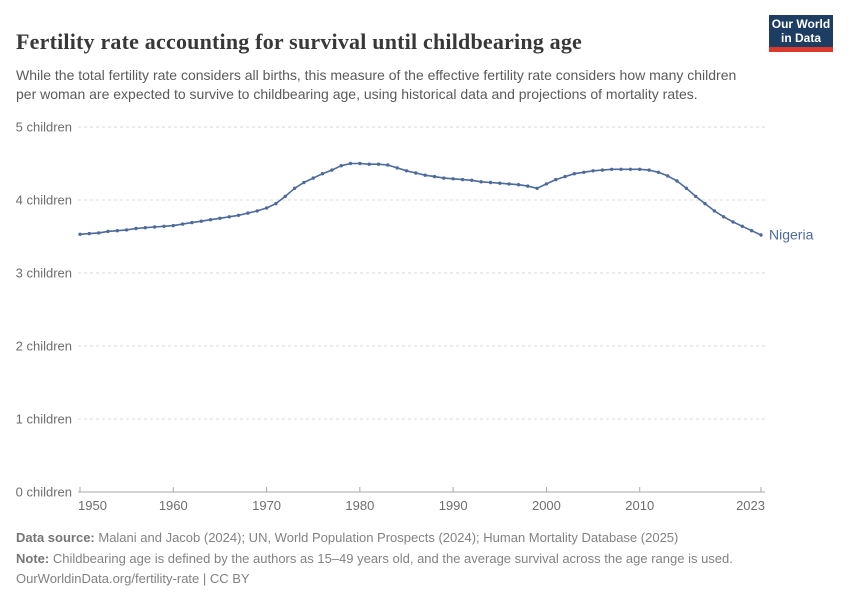 The width and height of the screenshot is (850, 600). Describe the element at coordinates (44, 200) in the screenshot. I see `y-axis-tick-label: 4 children` at that location.